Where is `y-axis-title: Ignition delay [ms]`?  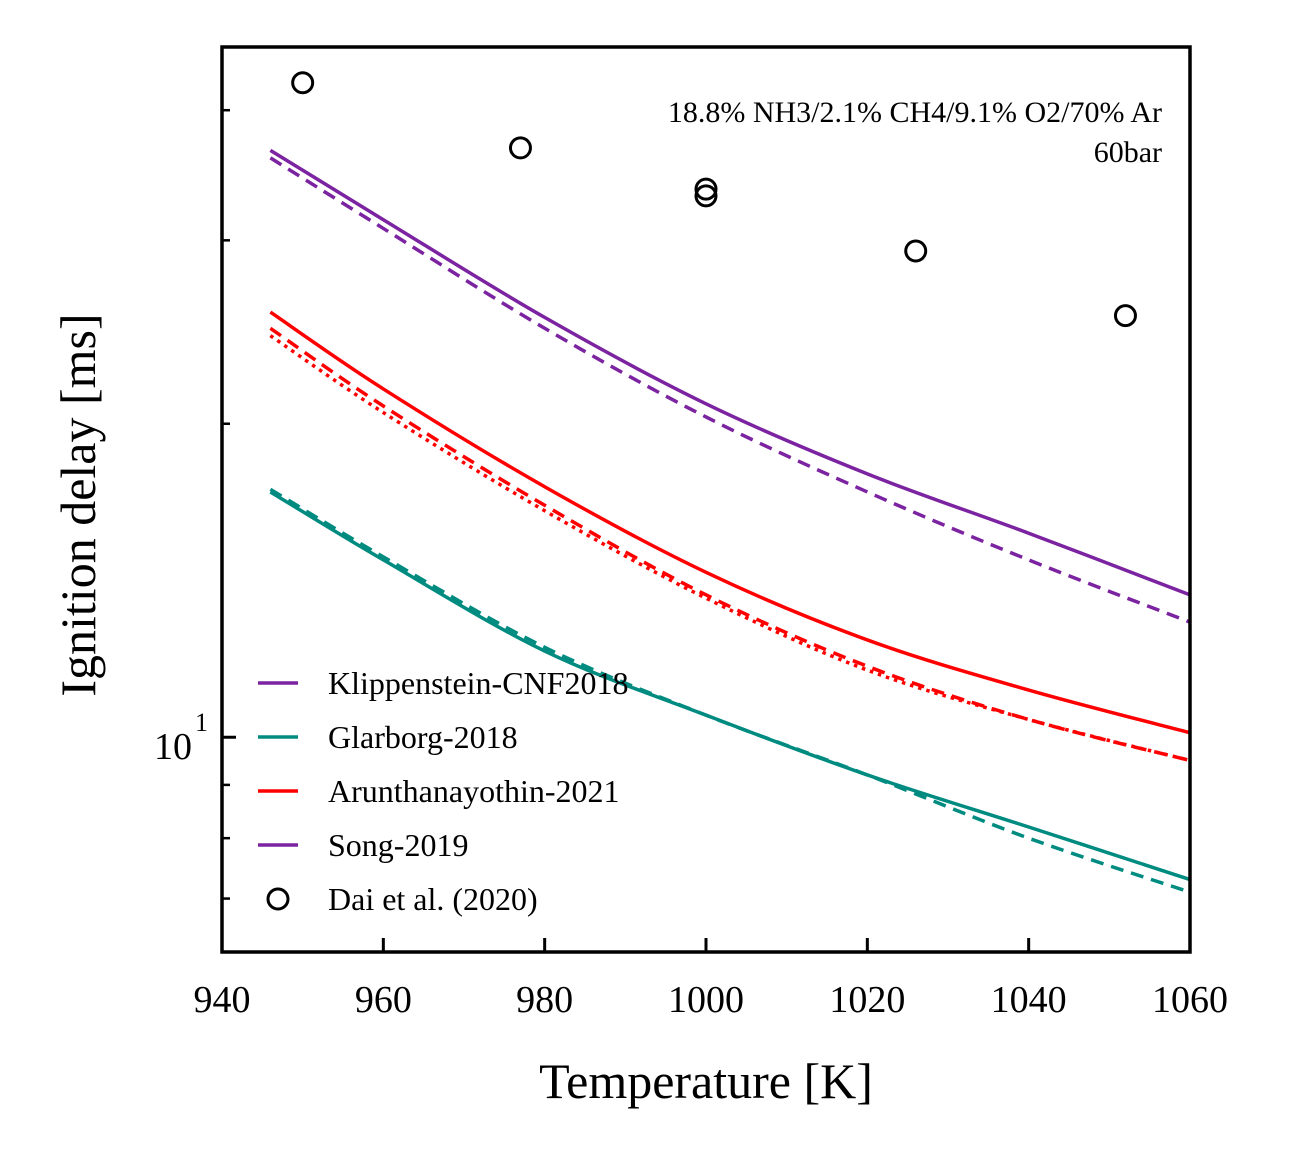 y-axis-title: Ignition delay [ms] is located at coordinates (78, 504).